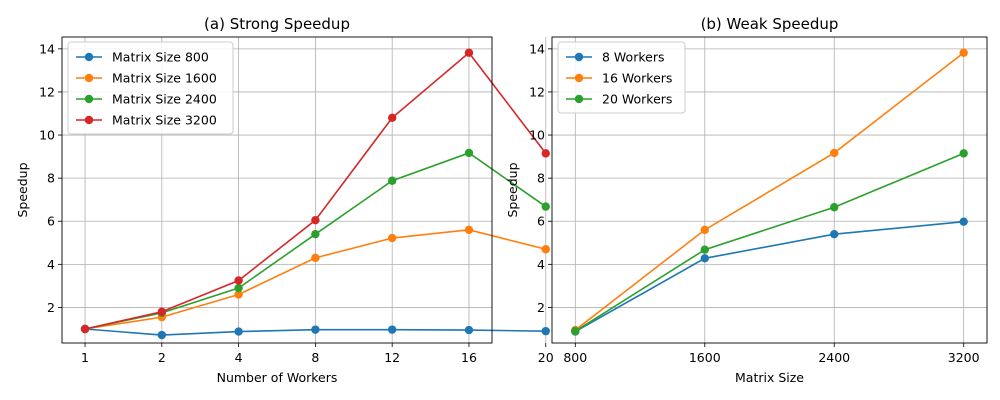 This screenshot has height=400, width=1000. I want to click on chart-title: (b) Weak Speedup, so click(770, 24).